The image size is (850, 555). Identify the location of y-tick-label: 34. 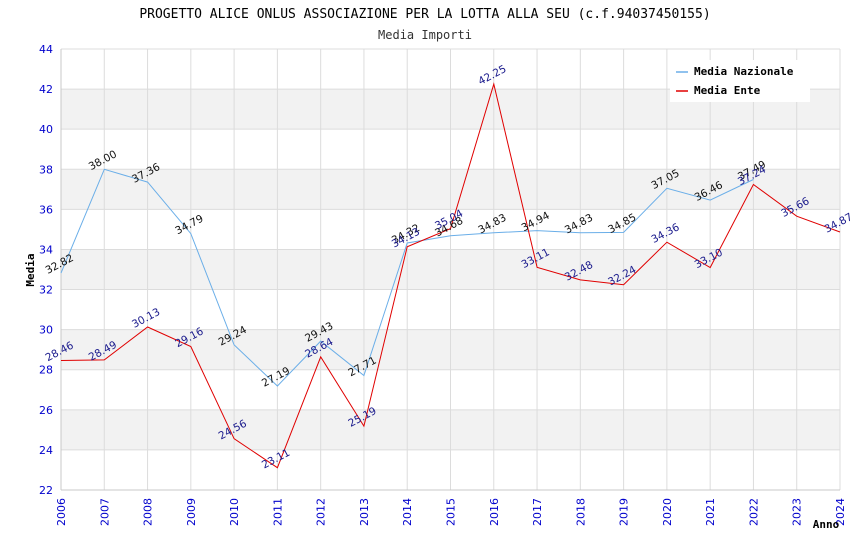
(46, 249).